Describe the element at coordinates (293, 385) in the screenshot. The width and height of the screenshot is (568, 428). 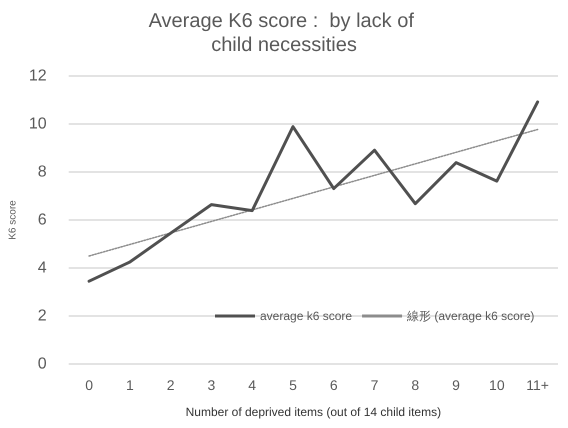
I see `x-tick-label: 5` at that location.